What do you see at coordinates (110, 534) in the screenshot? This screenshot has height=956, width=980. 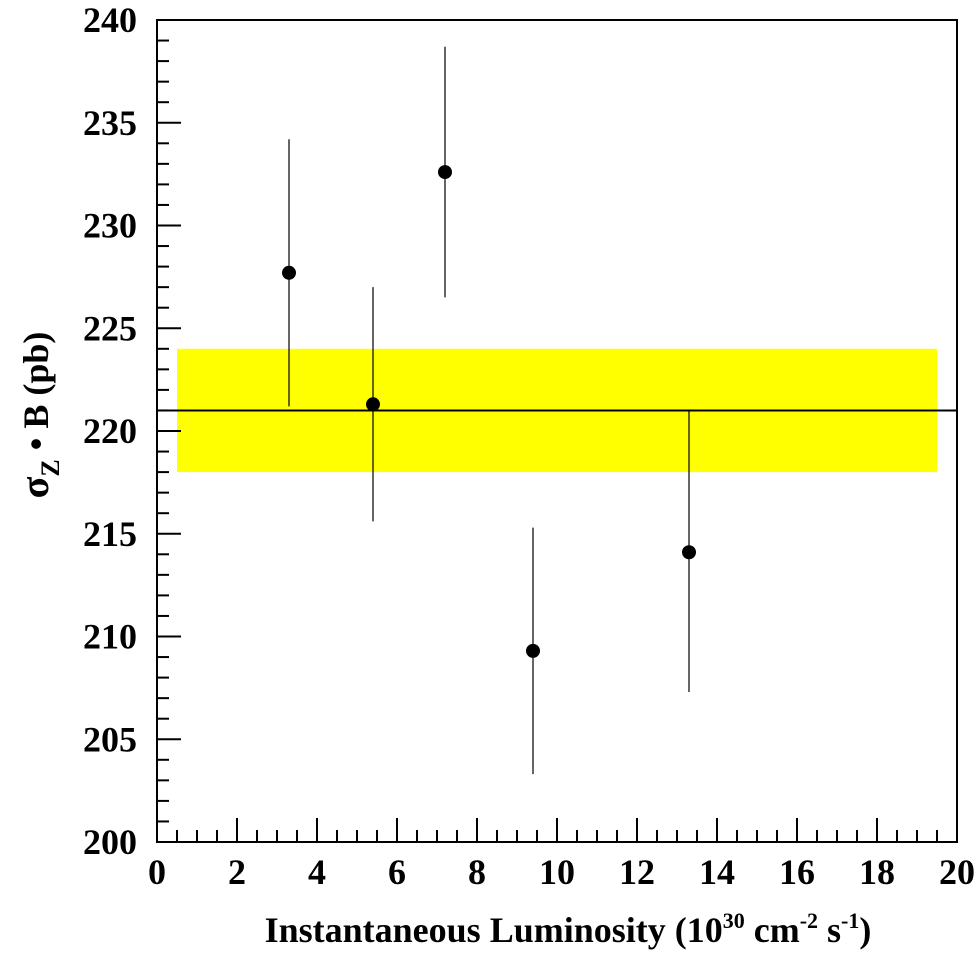 I see `y-tick-label: 215` at bounding box center [110, 534].